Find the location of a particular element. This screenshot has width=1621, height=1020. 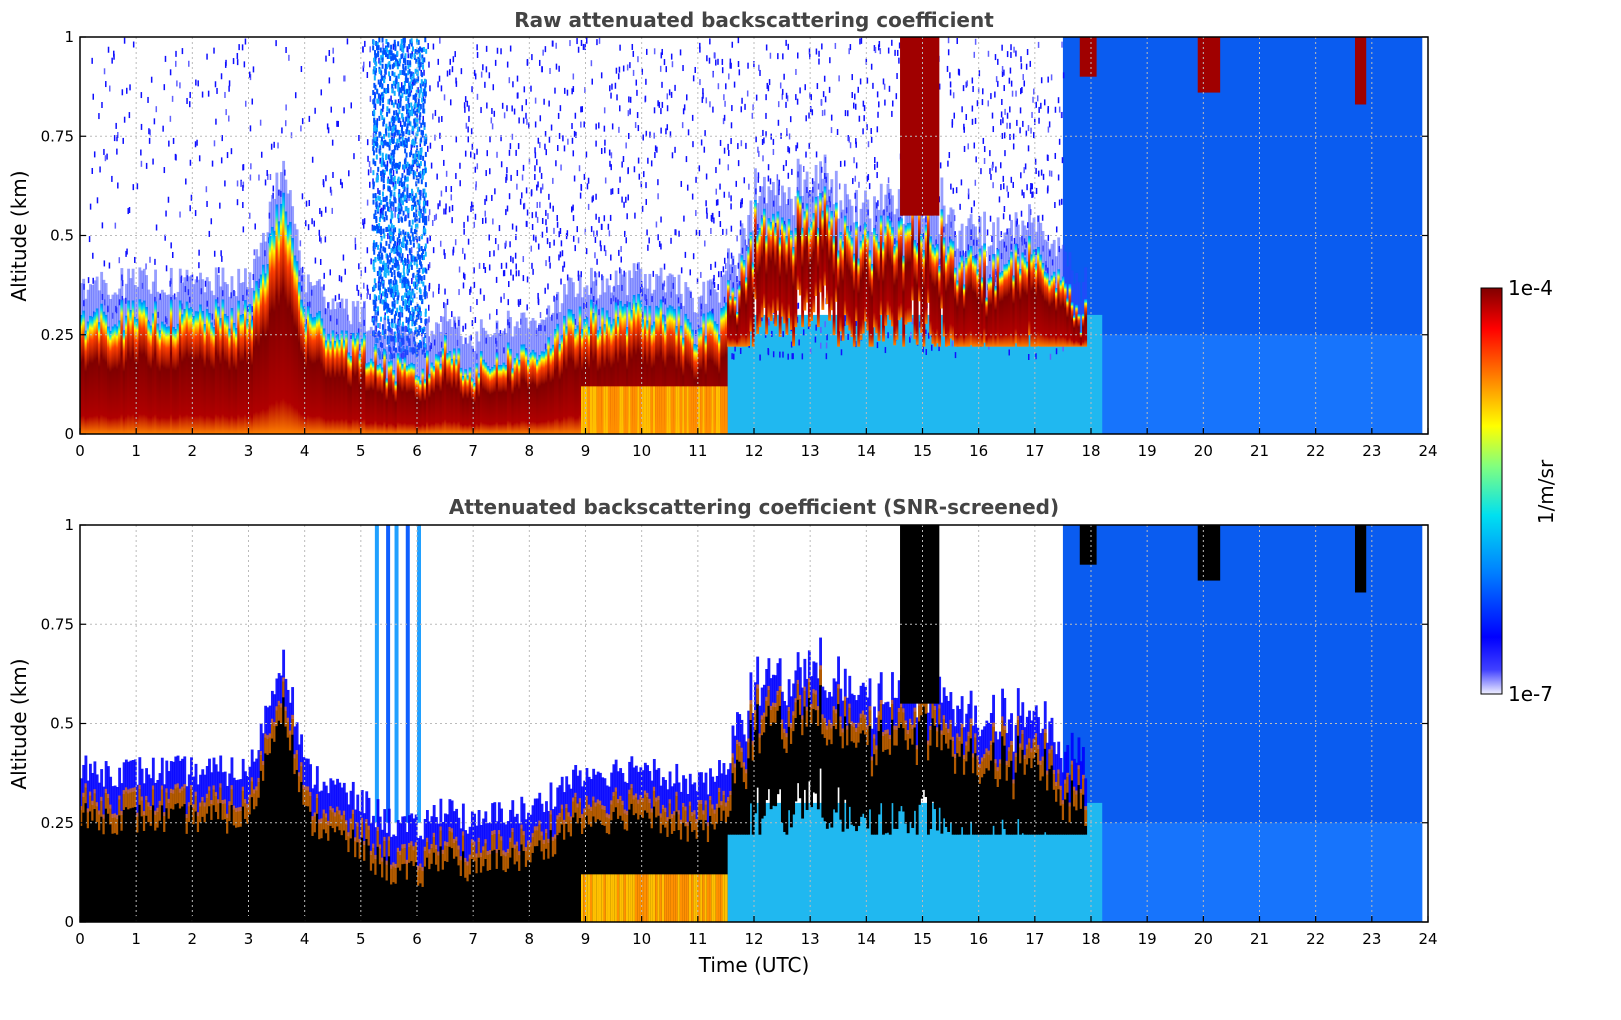

elevated-aerosol-layer is located at coordinates (1088, 57).